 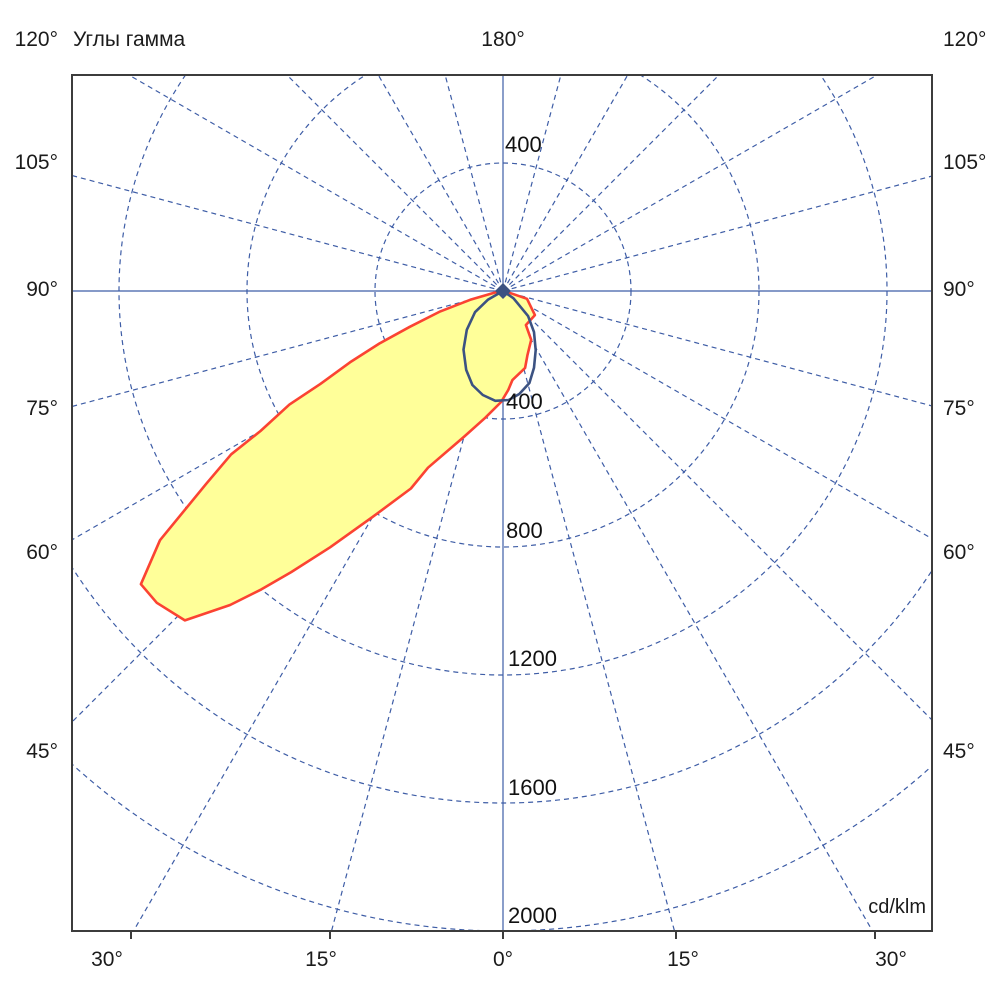 What do you see at coordinates (330, 935) in the screenshot?
I see `bottom-tick-15L` at bounding box center [330, 935].